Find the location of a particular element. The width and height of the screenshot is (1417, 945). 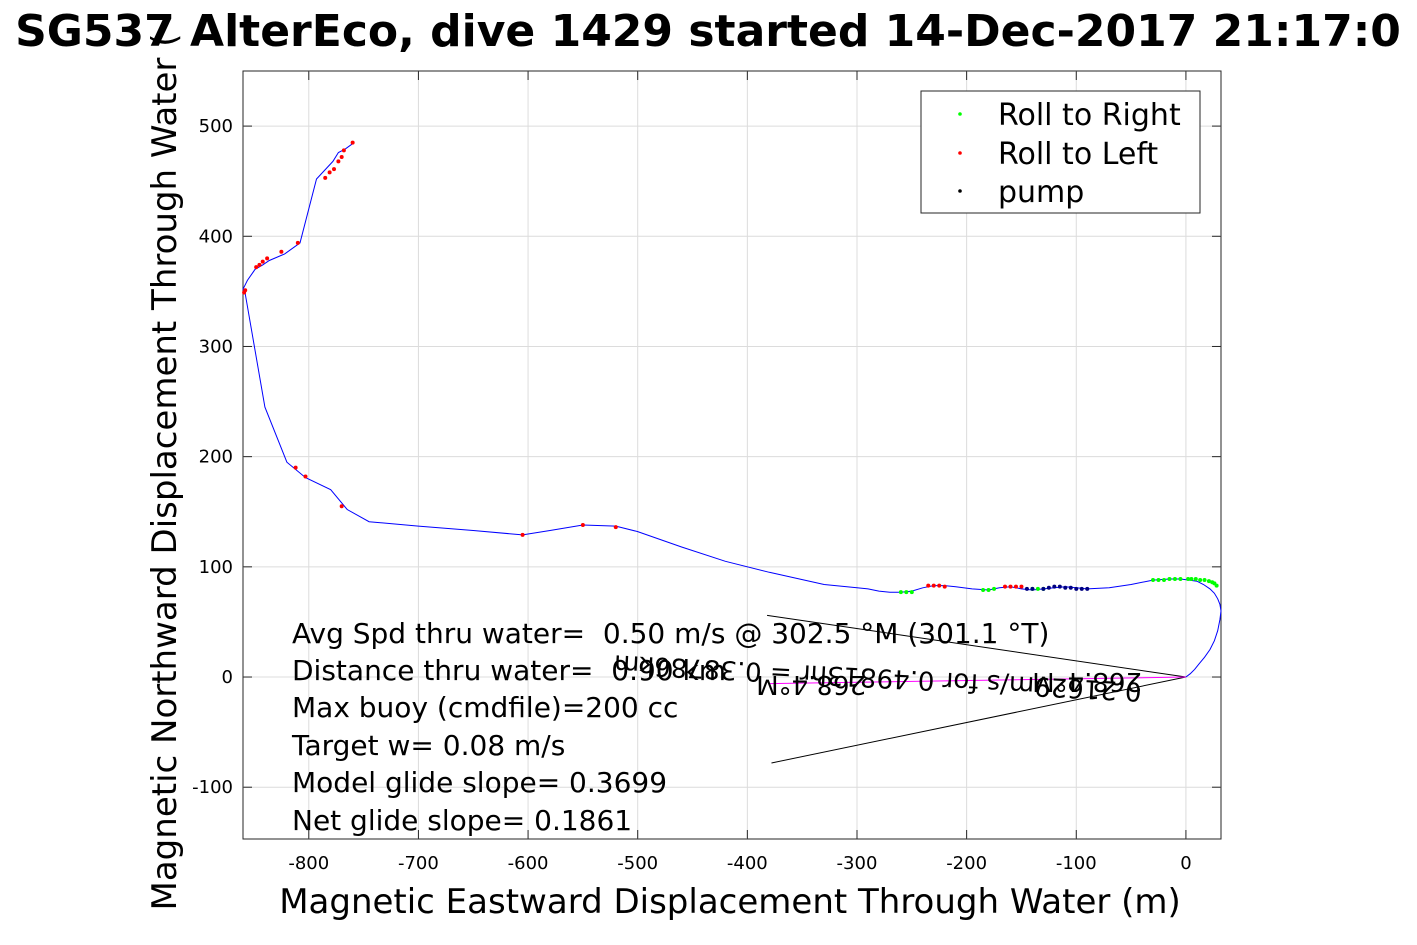

legend-marker-roll-left is located at coordinates (960, 153).